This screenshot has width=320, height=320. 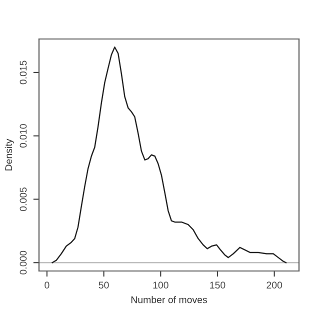 I want to click on y-tick-label: 0.015, so click(x=23, y=72).